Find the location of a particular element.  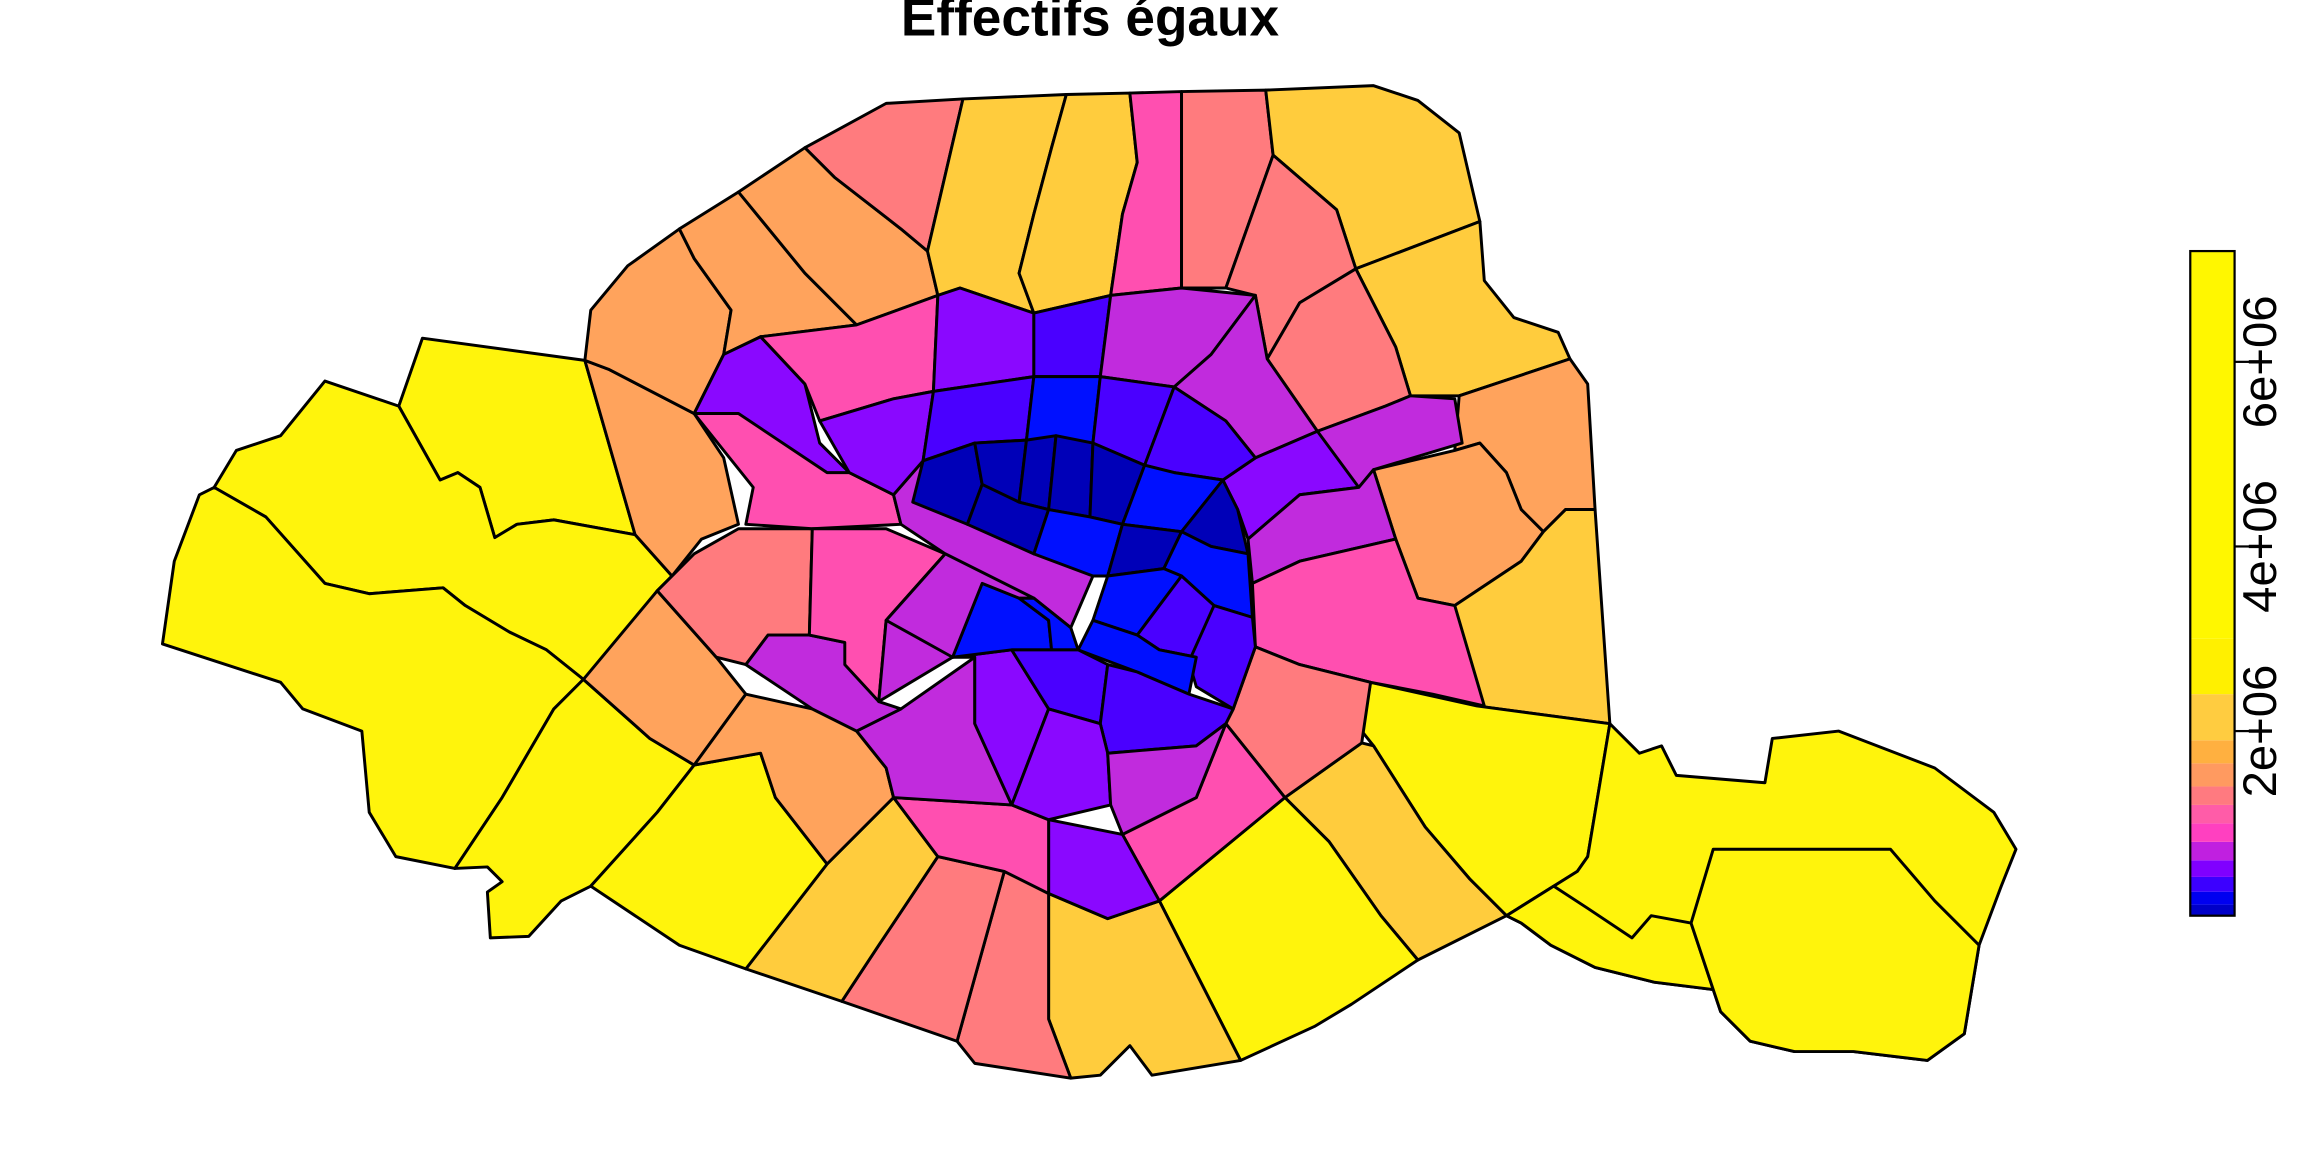

legend-colorbar: 2e+06 4e+06 6e+06 is located at coordinates (2238, 583).